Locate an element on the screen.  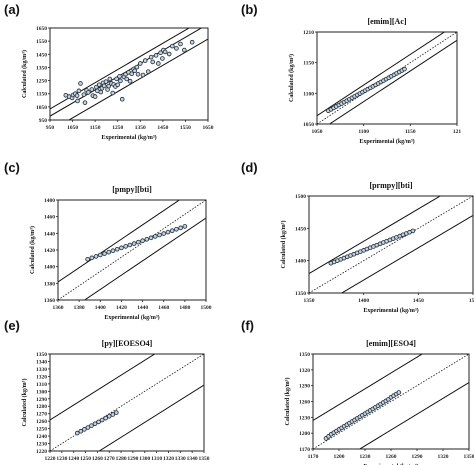
x-tick-label: 1310 is located at coordinates (156, 459).